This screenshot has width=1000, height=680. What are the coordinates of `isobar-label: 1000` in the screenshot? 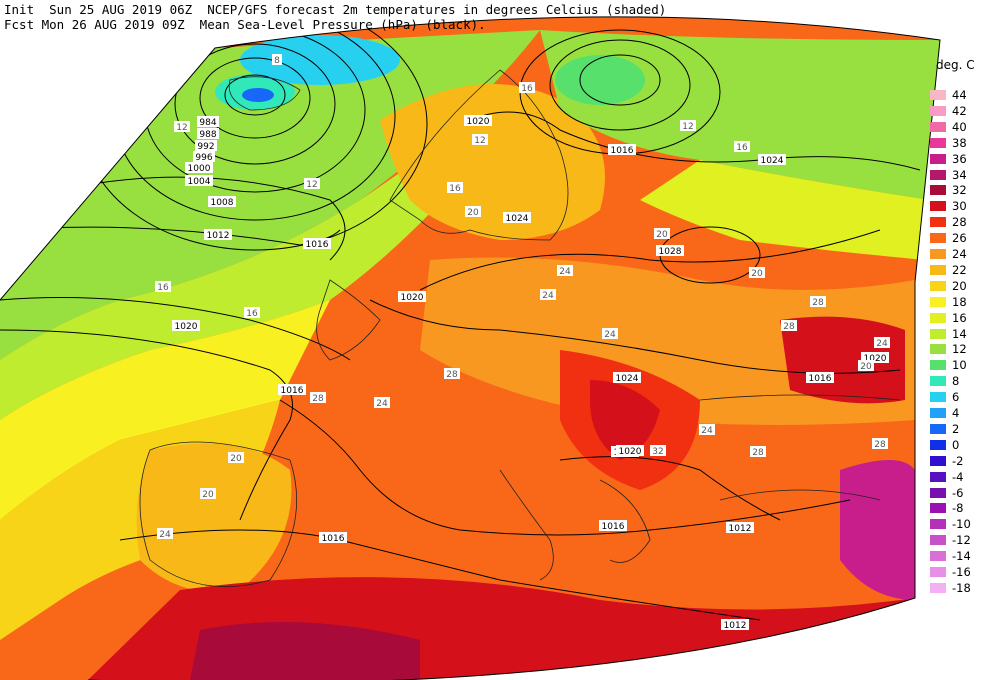 It's located at (199, 168).